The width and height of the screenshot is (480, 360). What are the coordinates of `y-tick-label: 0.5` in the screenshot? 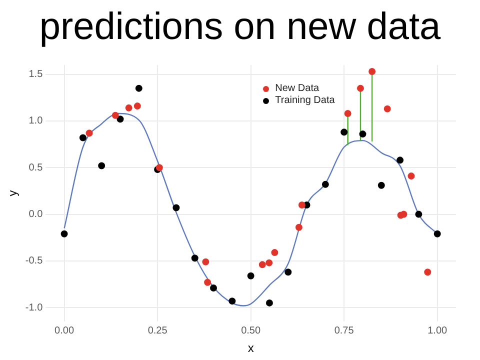 It's located at (36, 168).